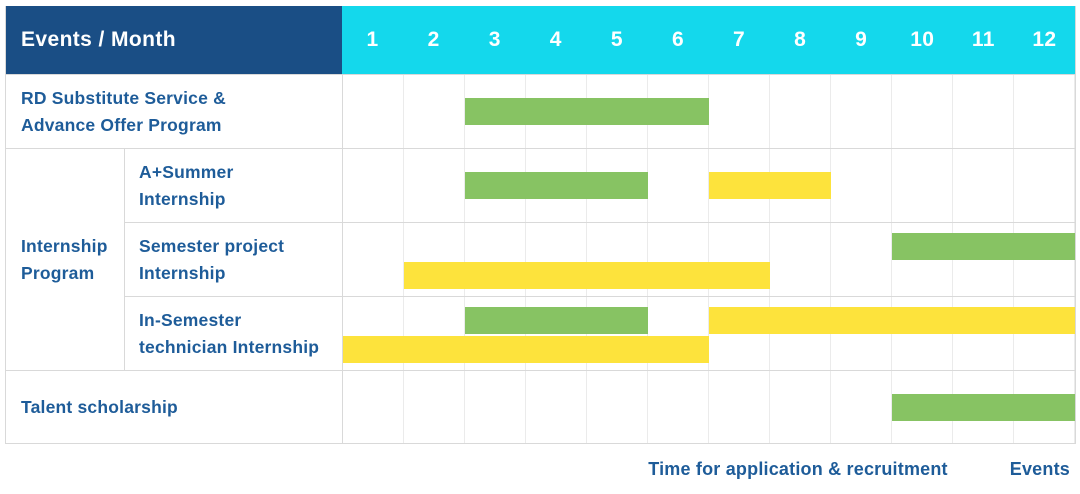 The height and width of the screenshot is (494, 1080). Describe the element at coordinates (555, 39) in the screenshot. I see `month-header-cell: 4` at that location.